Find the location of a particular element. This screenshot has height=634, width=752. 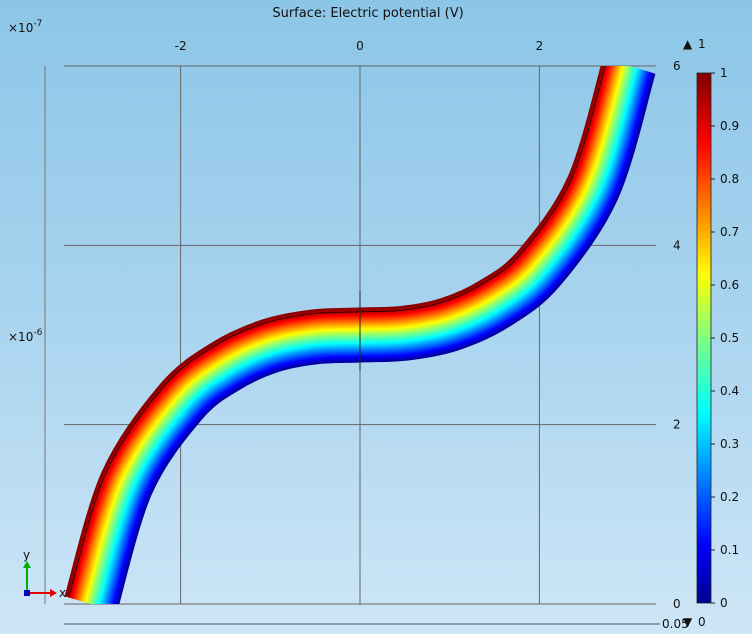

triad-x-arrow-icon is located at coordinates (53, 593).